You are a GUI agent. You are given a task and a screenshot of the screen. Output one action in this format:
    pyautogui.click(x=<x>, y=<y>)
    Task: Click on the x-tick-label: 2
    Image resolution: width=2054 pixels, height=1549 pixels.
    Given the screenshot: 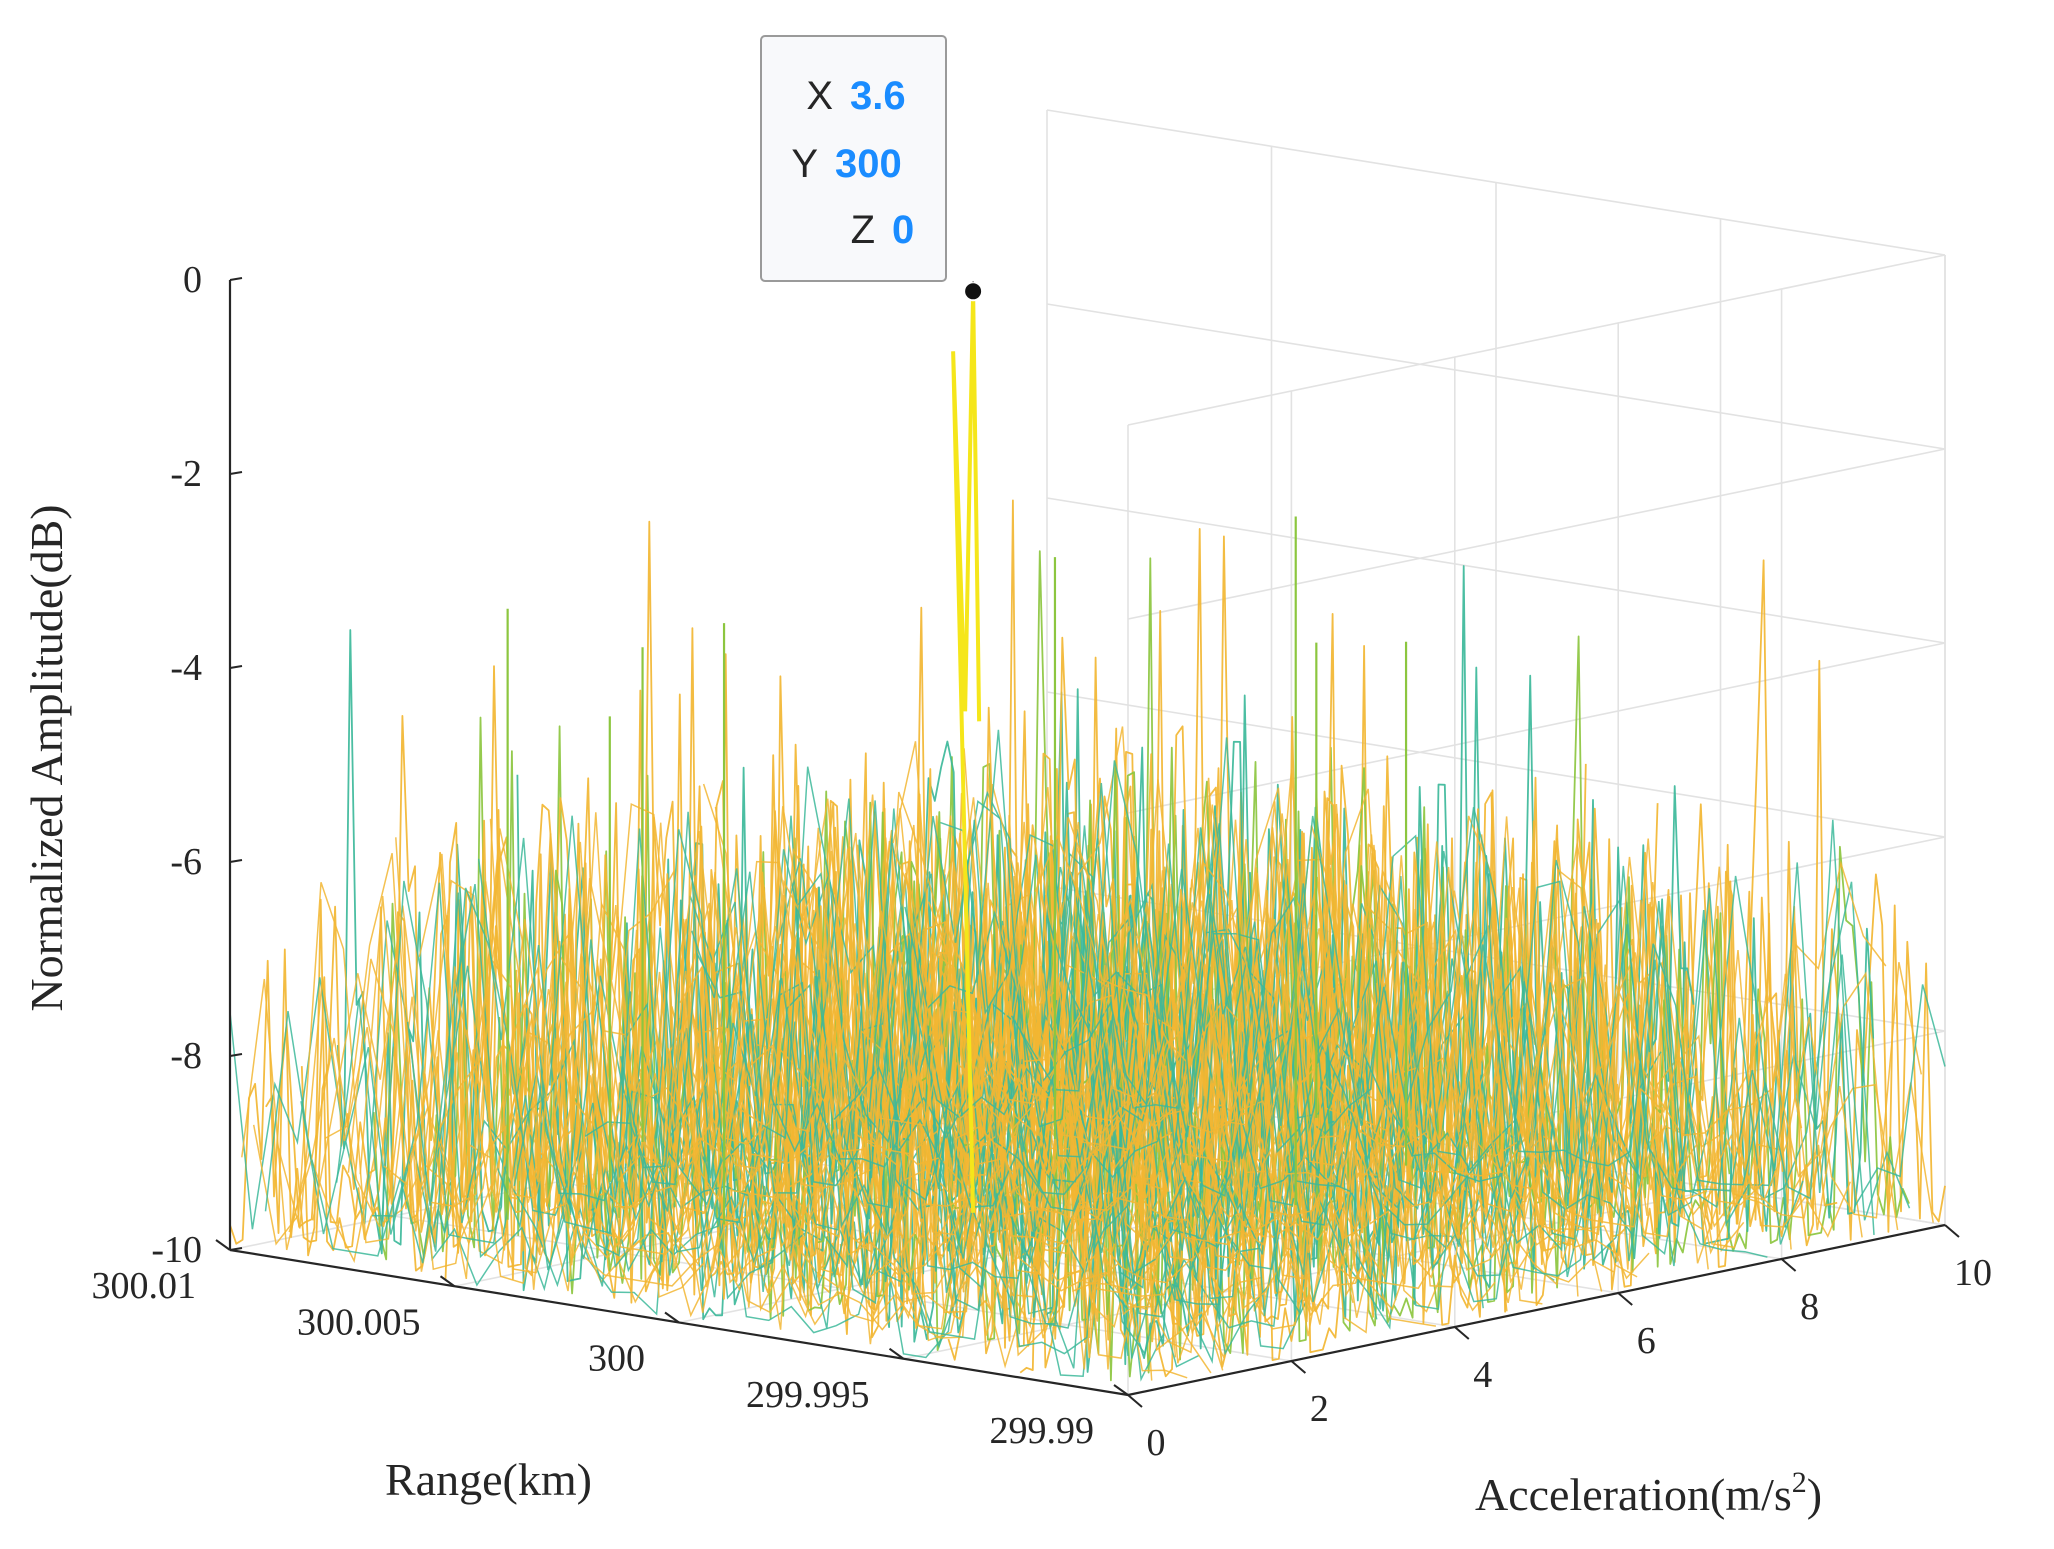 What is the action you would take?
    pyautogui.click(x=1319, y=1409)
    